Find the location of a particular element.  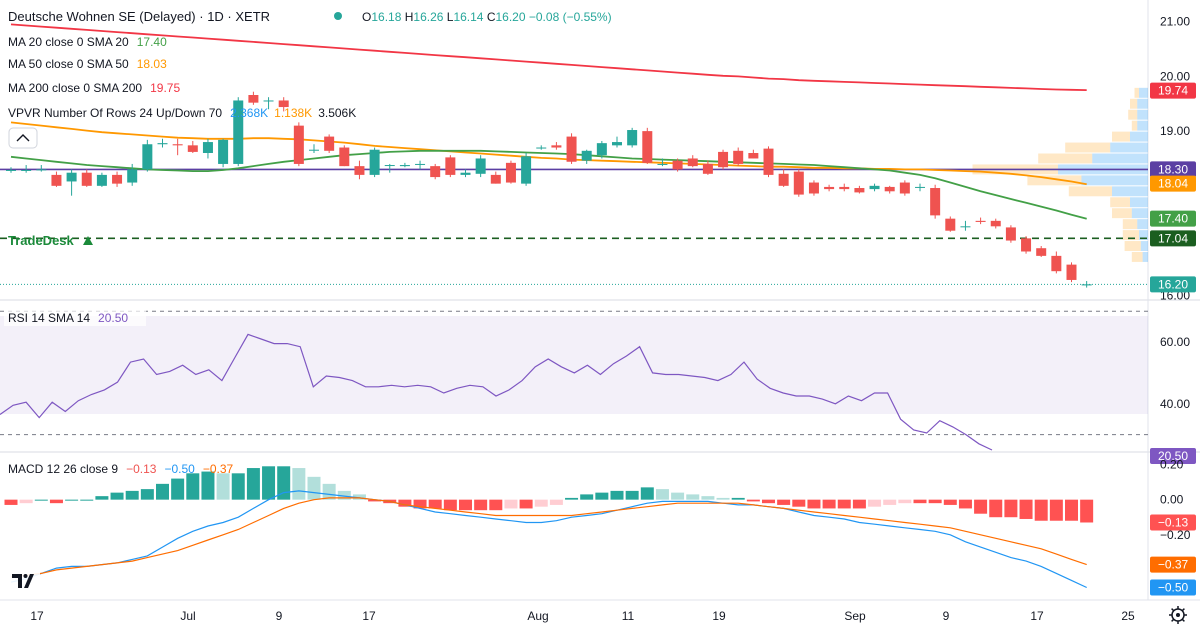

legend-macd: MACD 12 26 close 9 −0.13 −0.50 −0.37 is located at coordinates (121, 469).